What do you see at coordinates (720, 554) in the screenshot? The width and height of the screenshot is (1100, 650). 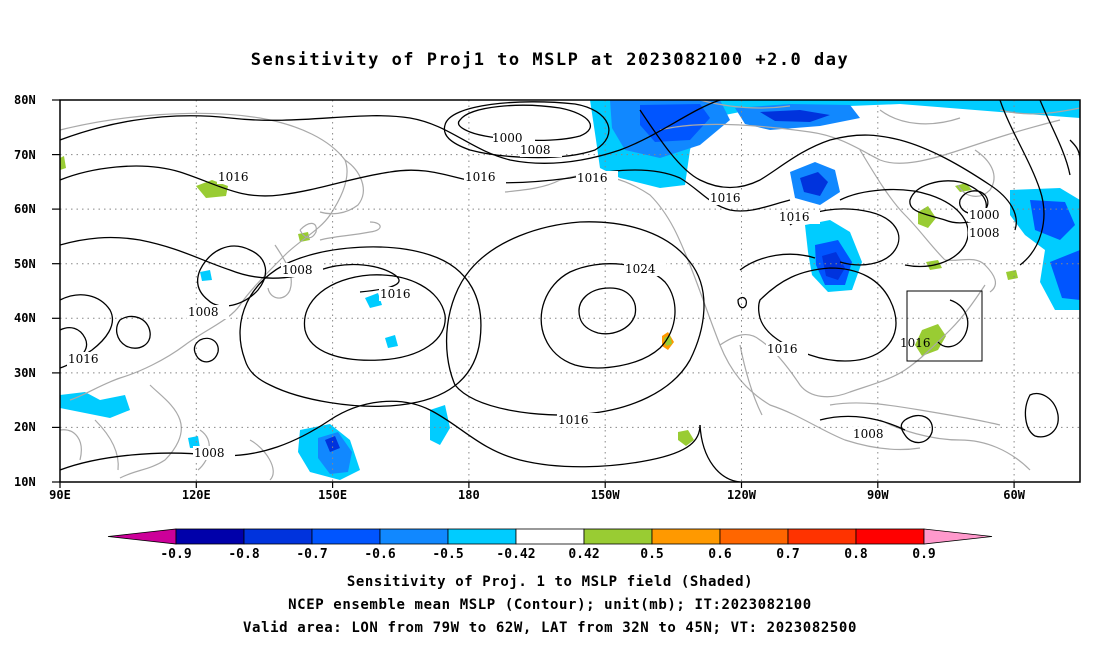 I see `colorbar-tick-label: 0.6` at bounding box center [720, 554].